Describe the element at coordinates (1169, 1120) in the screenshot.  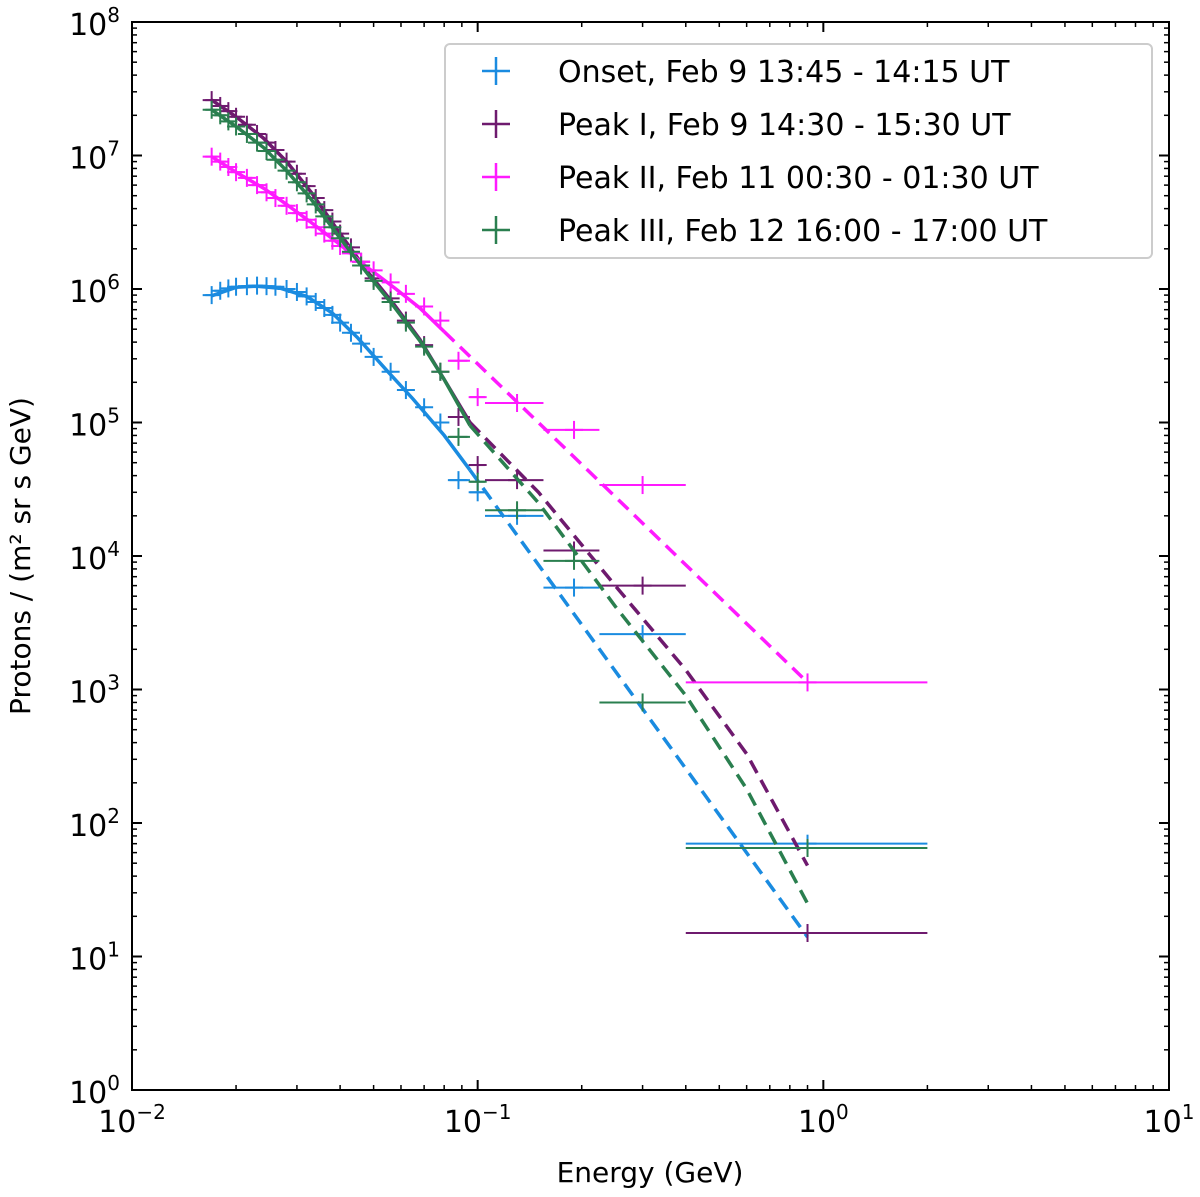
I see `x-tick-label: 10¹` at that location.